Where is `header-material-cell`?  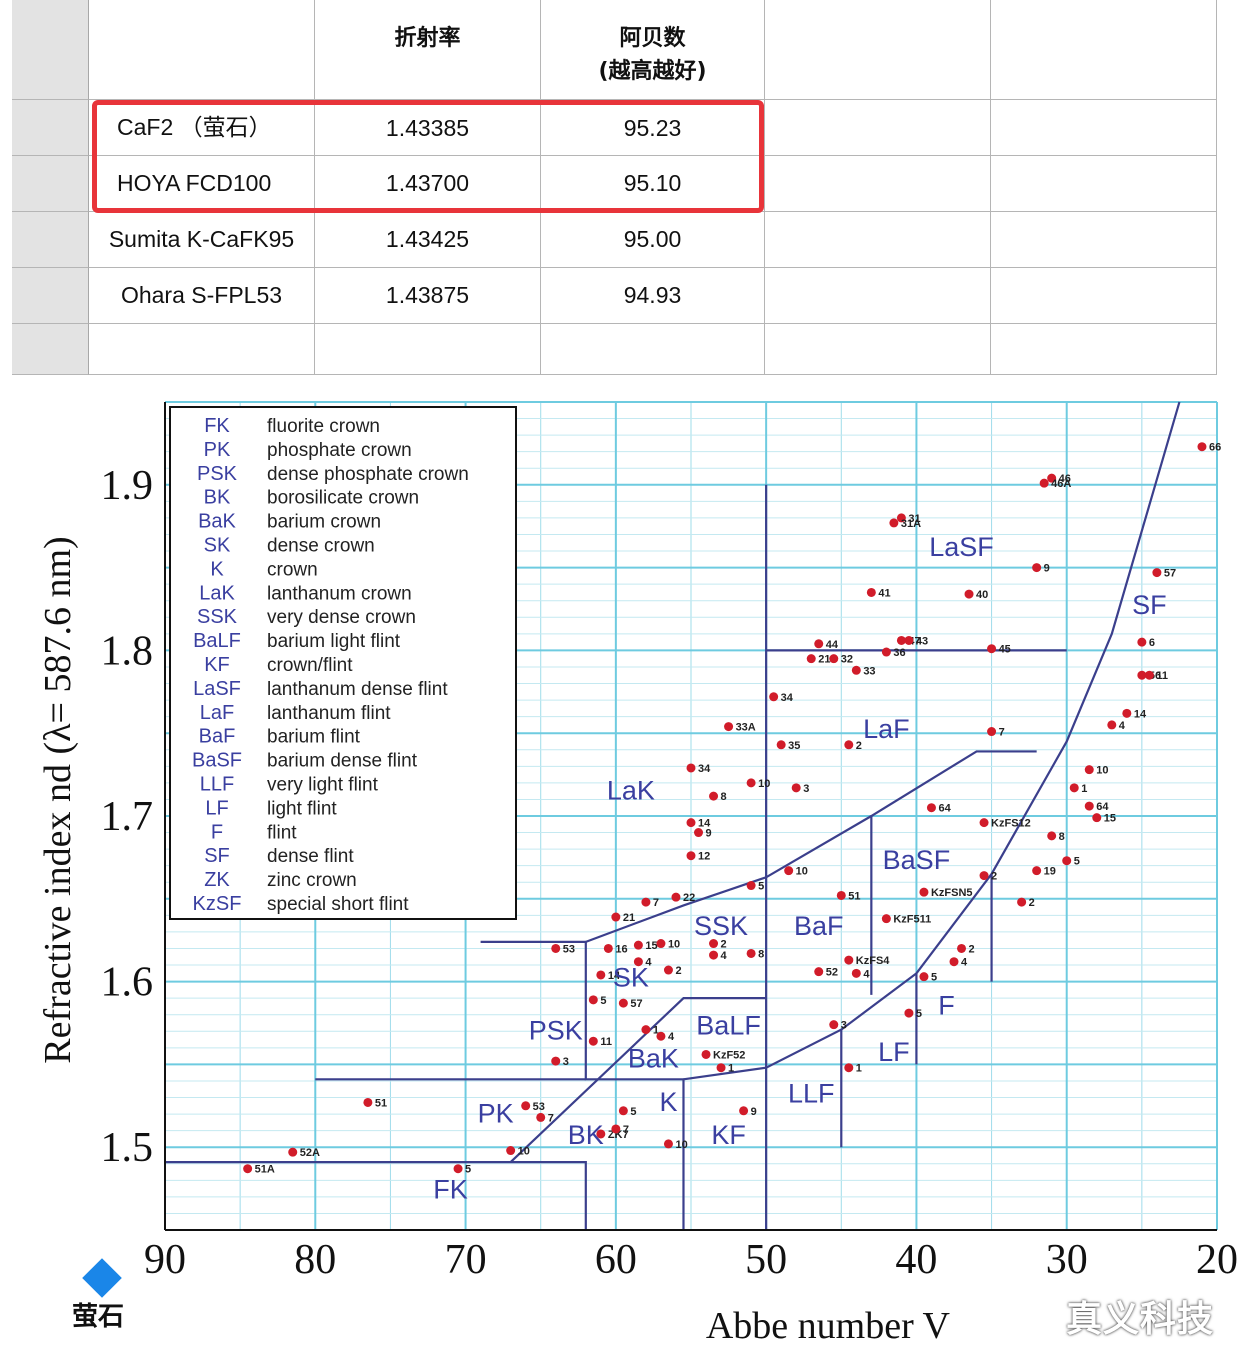
header-material-cell is located at coordinates (202, 50).